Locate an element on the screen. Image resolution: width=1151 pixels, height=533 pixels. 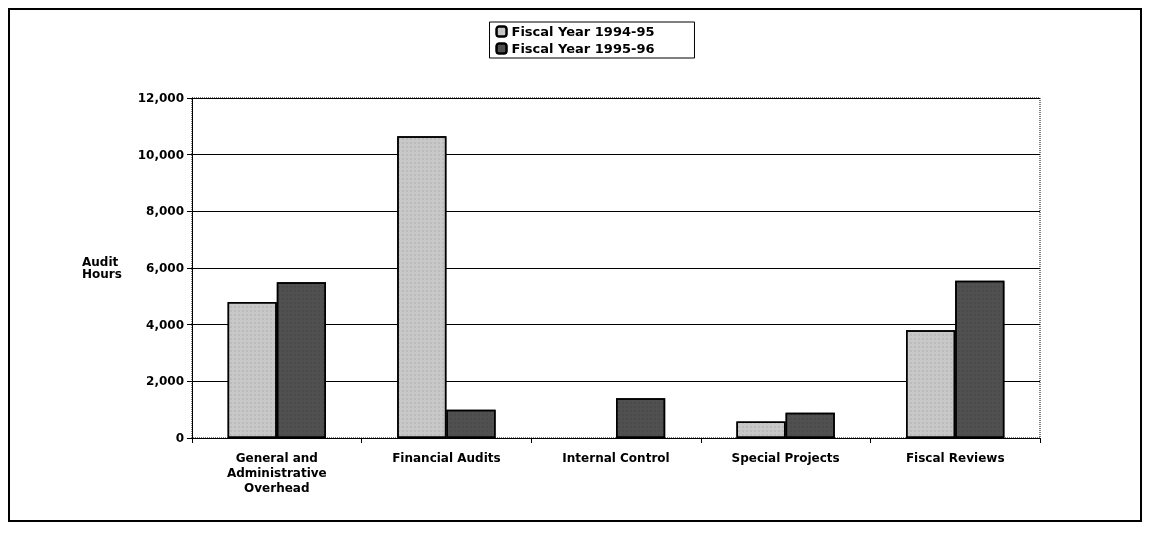
y-tick-label: 10,000 is located at coordinates (160, 154).